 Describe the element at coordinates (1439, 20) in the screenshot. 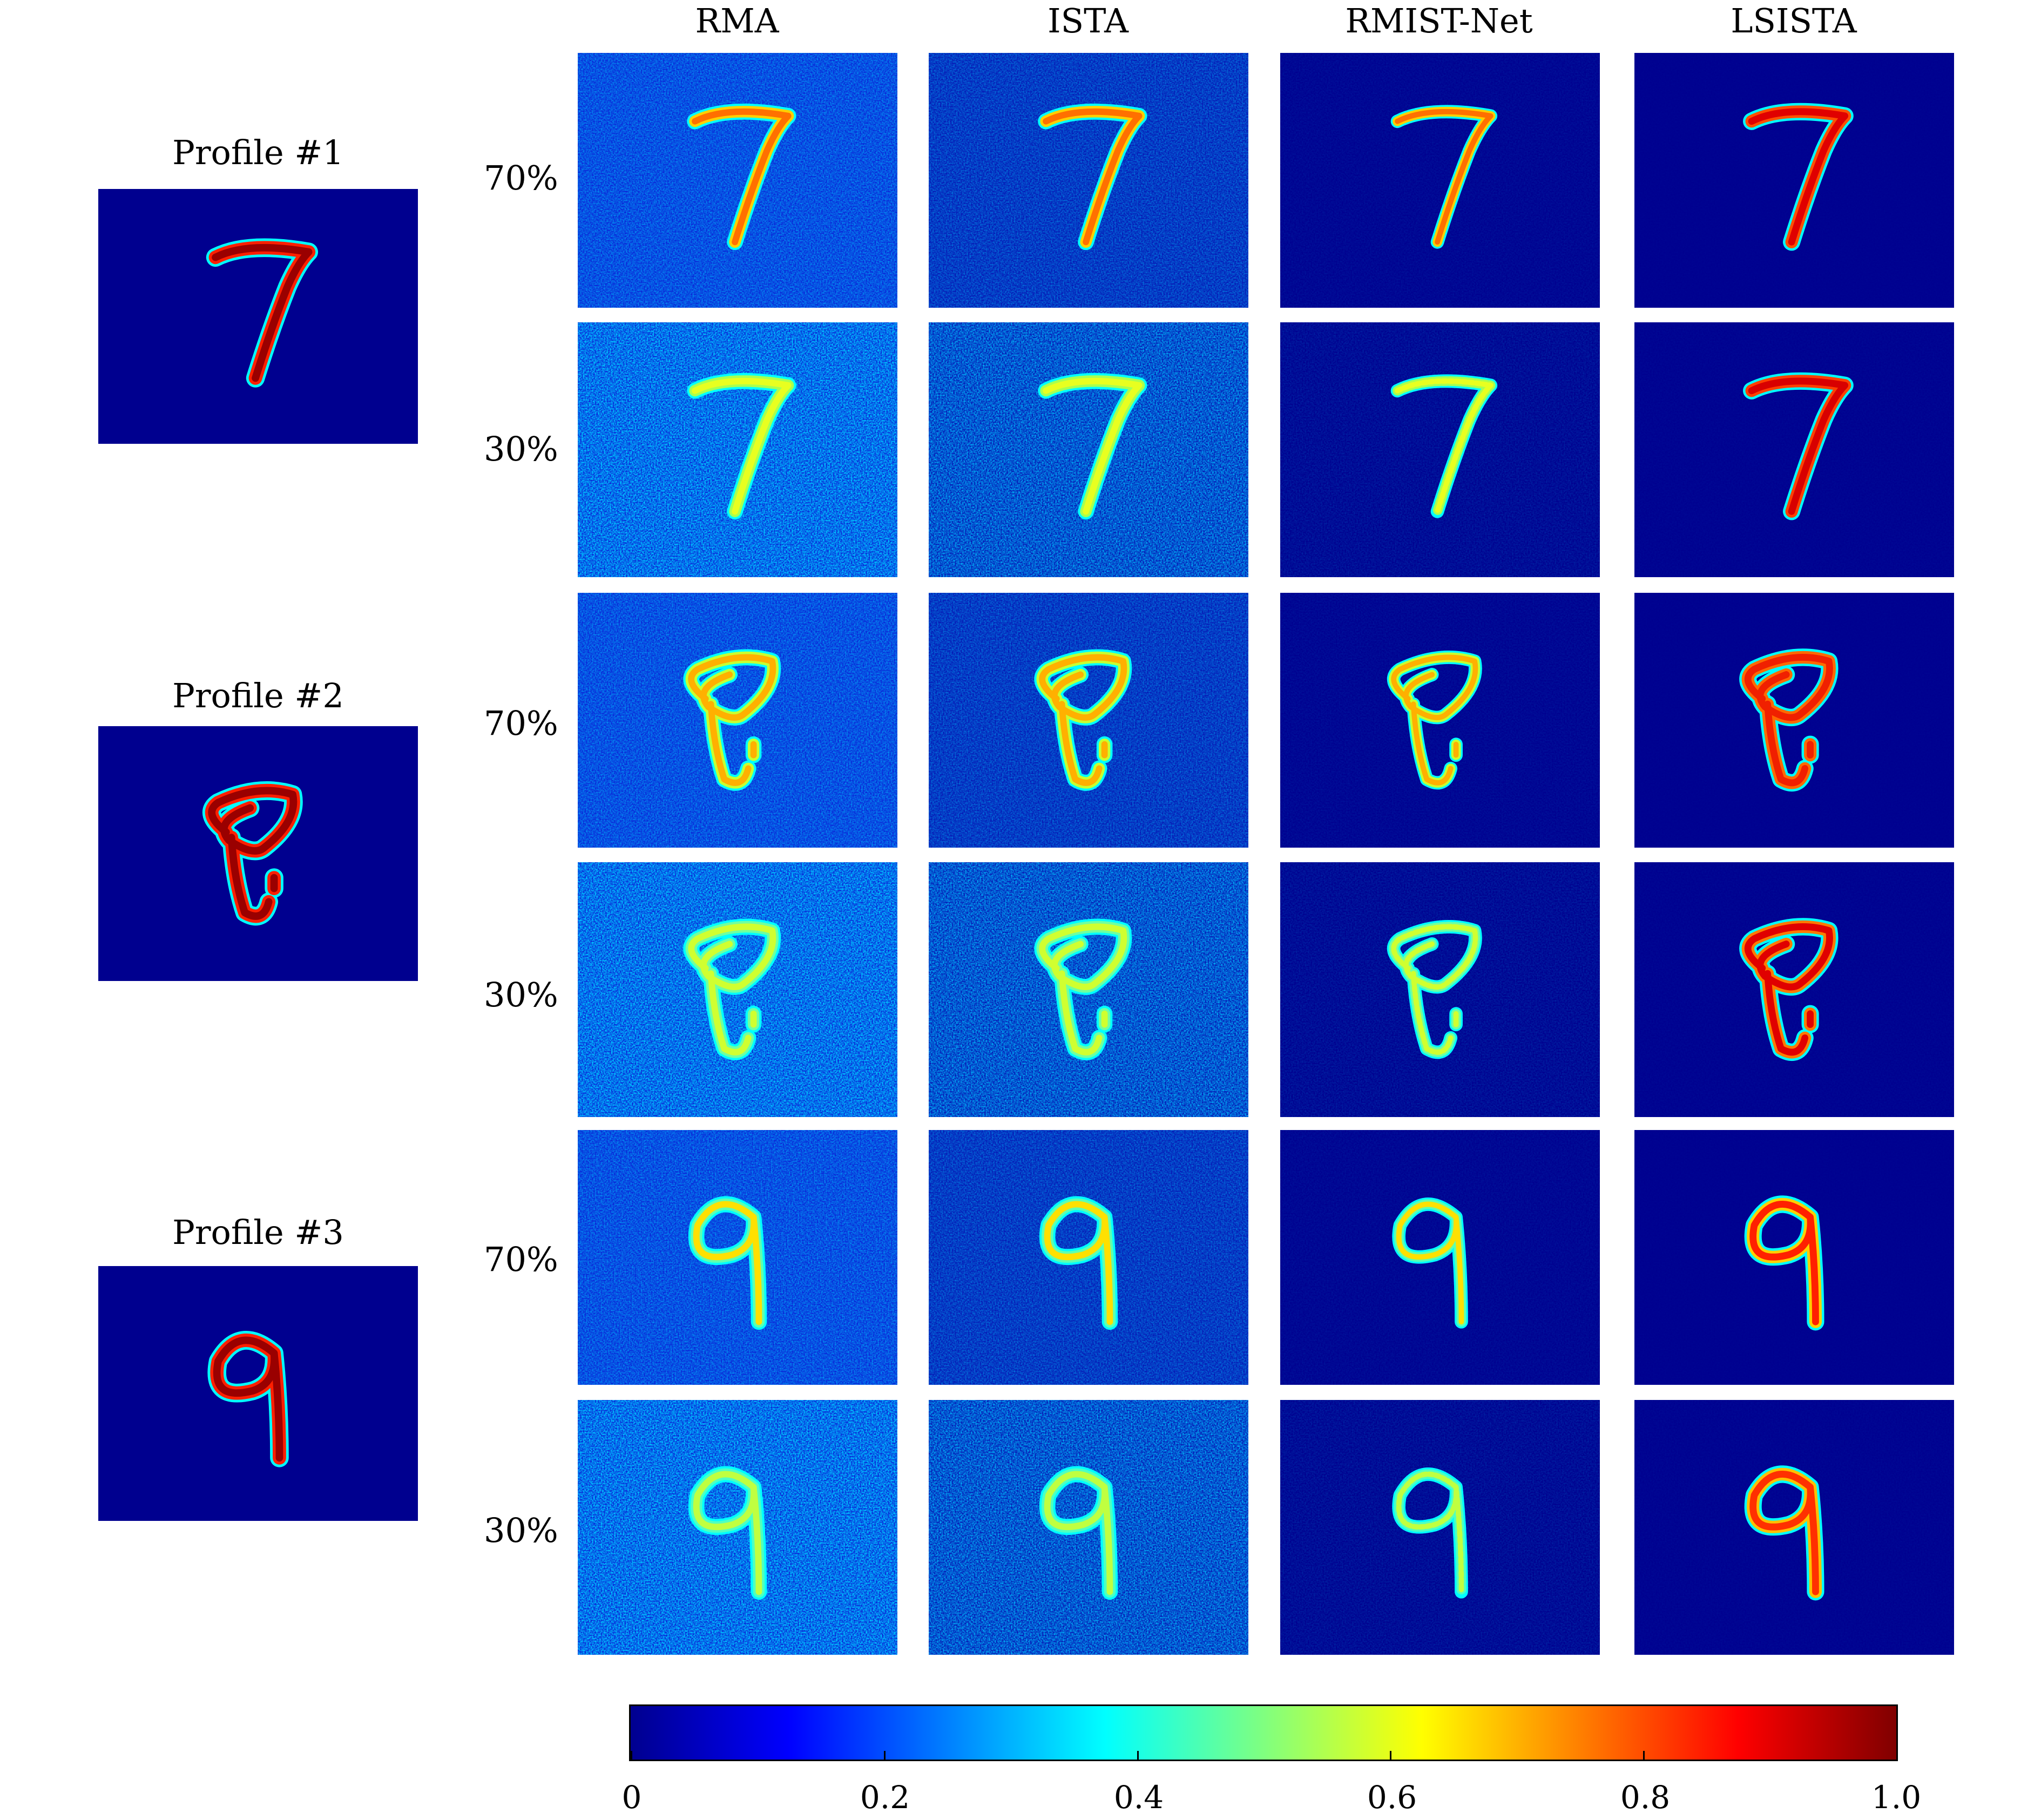

I see `column-title-rmist-net: RMIST-Net` at that location.